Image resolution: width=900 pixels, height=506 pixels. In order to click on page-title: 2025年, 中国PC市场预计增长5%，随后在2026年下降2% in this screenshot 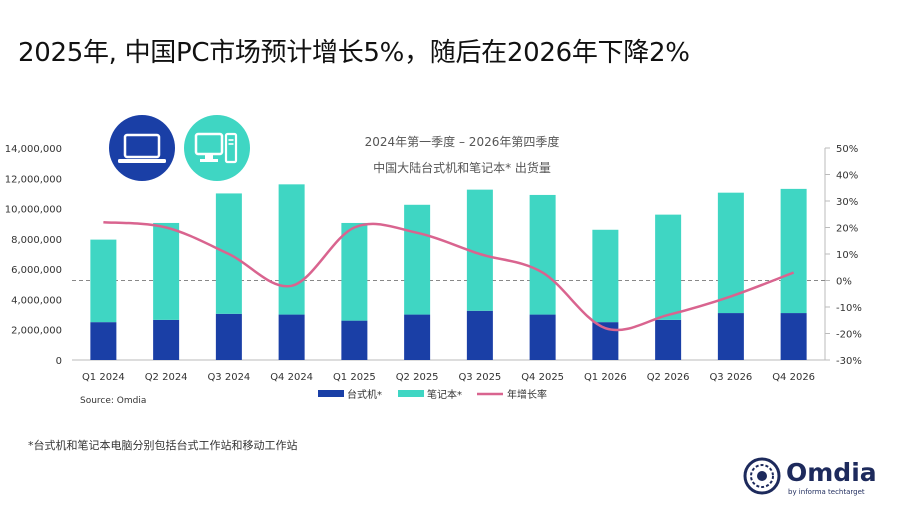, I will do `click(354, 53)`.